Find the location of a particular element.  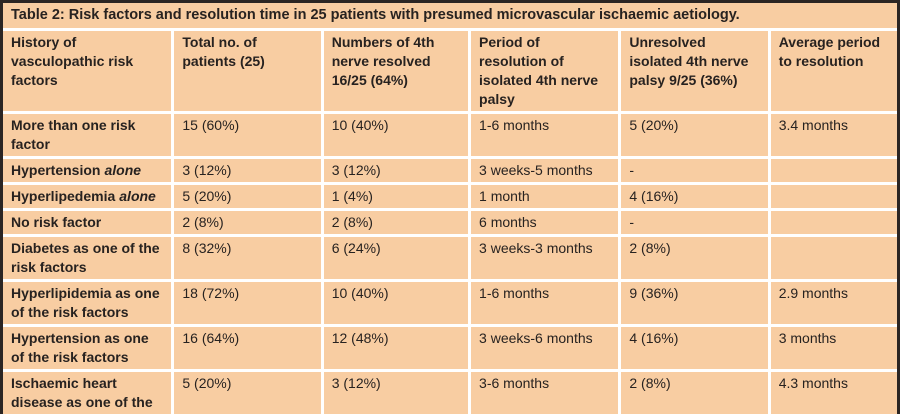

row-label-cell: Hypertension alone is located at coordinates (87, 170).